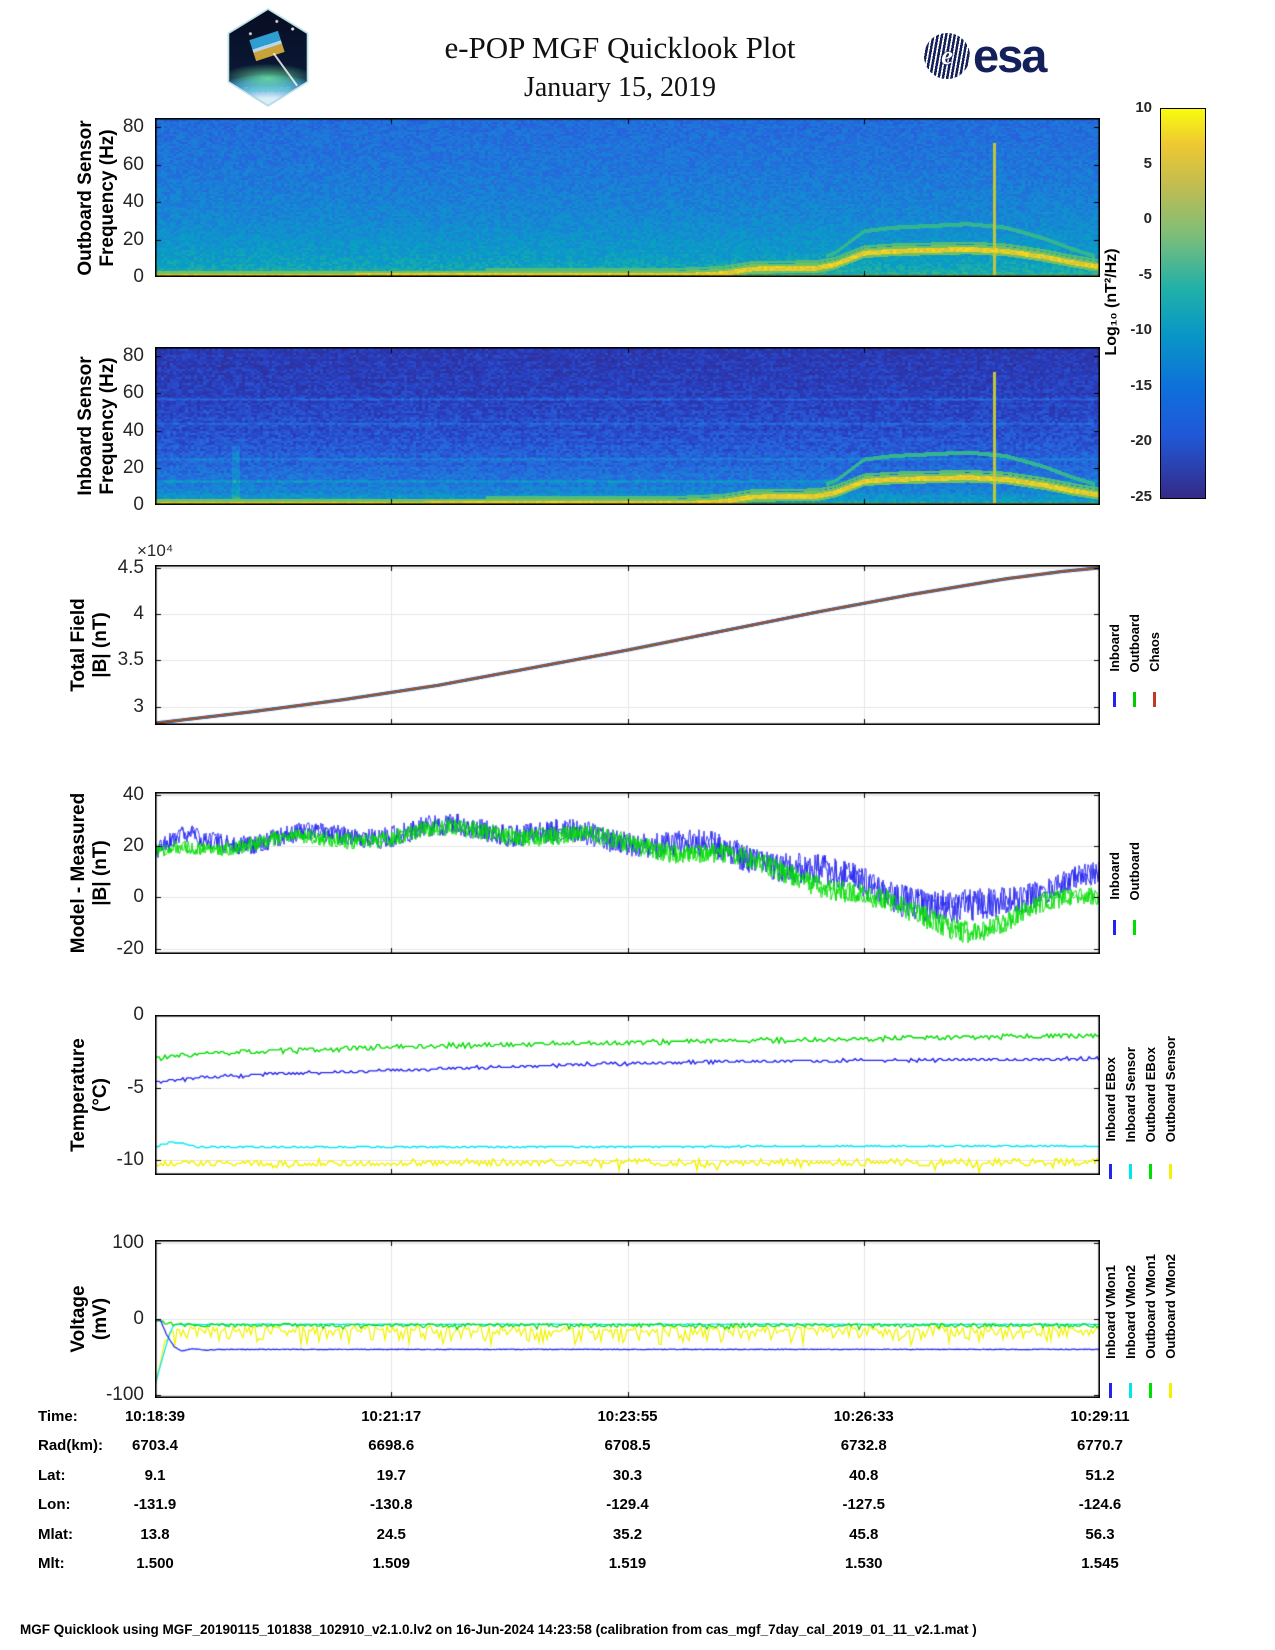 Image resolution: width=1275 pixels, height=1650 pixels. I want to click on table-row-label: Mlt:, so click(51, 1563).